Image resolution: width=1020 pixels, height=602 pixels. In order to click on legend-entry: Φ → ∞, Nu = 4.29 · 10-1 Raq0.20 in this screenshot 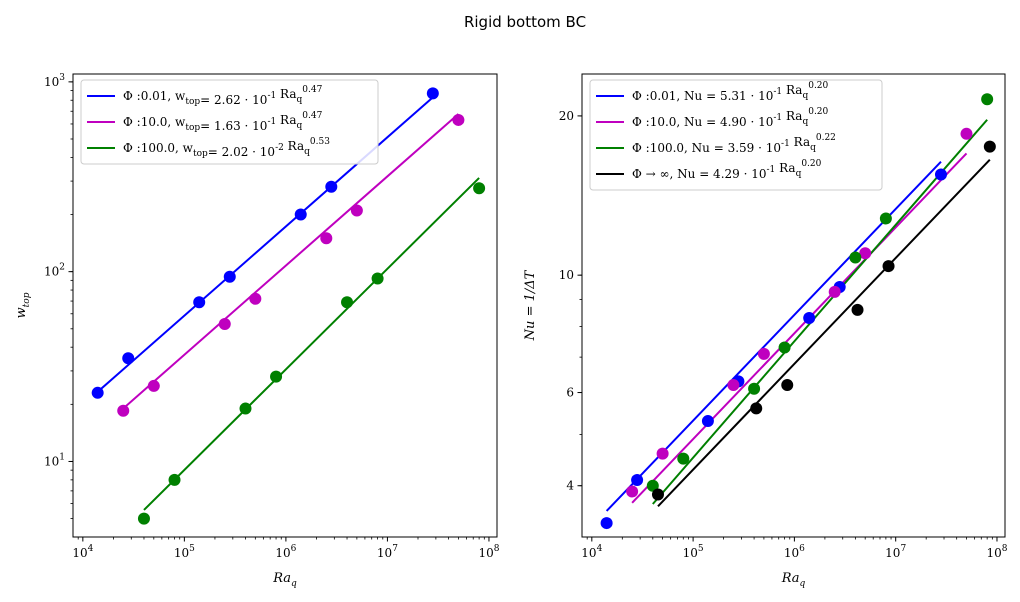, I will do `click(727, 170)`.